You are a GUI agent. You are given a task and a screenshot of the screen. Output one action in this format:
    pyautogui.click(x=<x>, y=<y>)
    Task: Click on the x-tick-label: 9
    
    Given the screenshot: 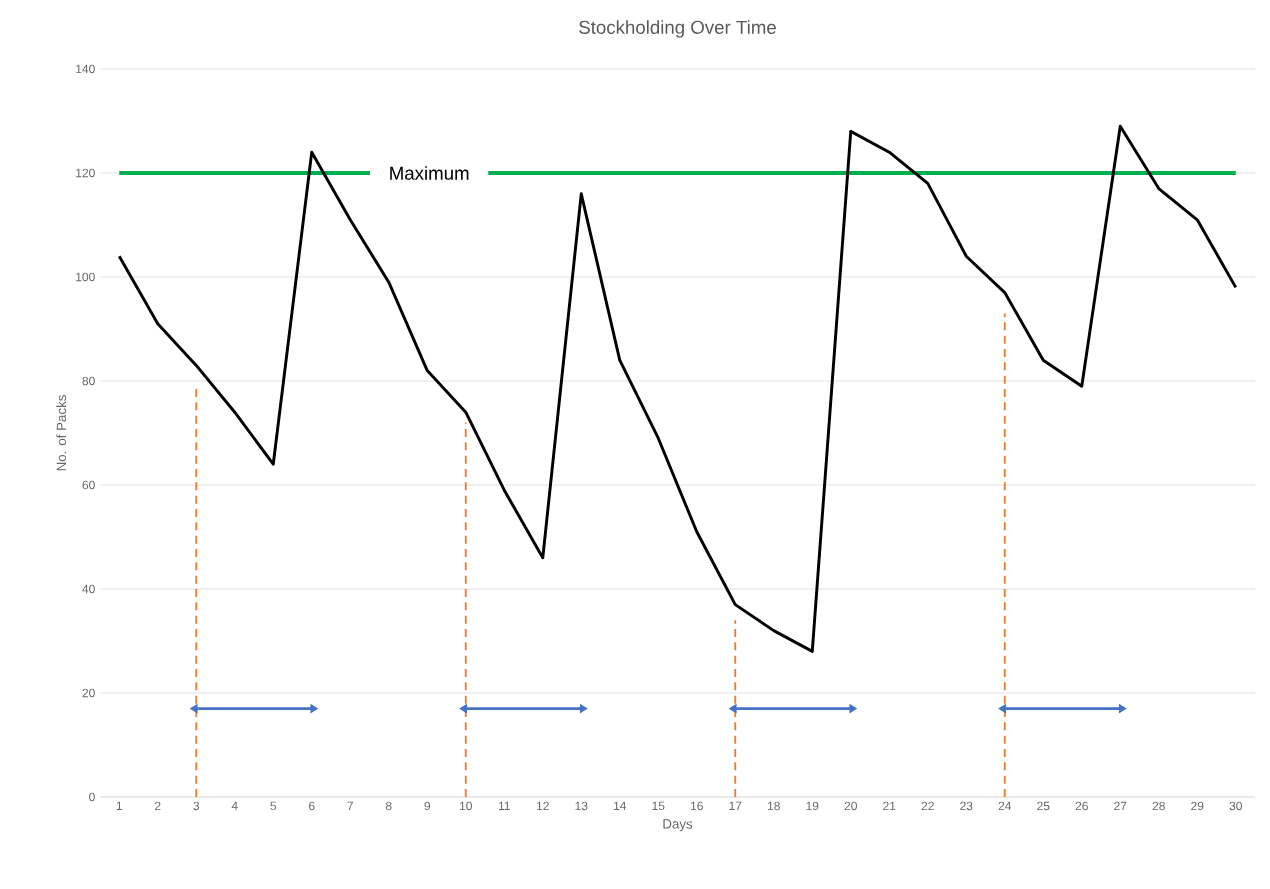 What is the action you would take?
    pyautogui.click(x=427, y=806)
    